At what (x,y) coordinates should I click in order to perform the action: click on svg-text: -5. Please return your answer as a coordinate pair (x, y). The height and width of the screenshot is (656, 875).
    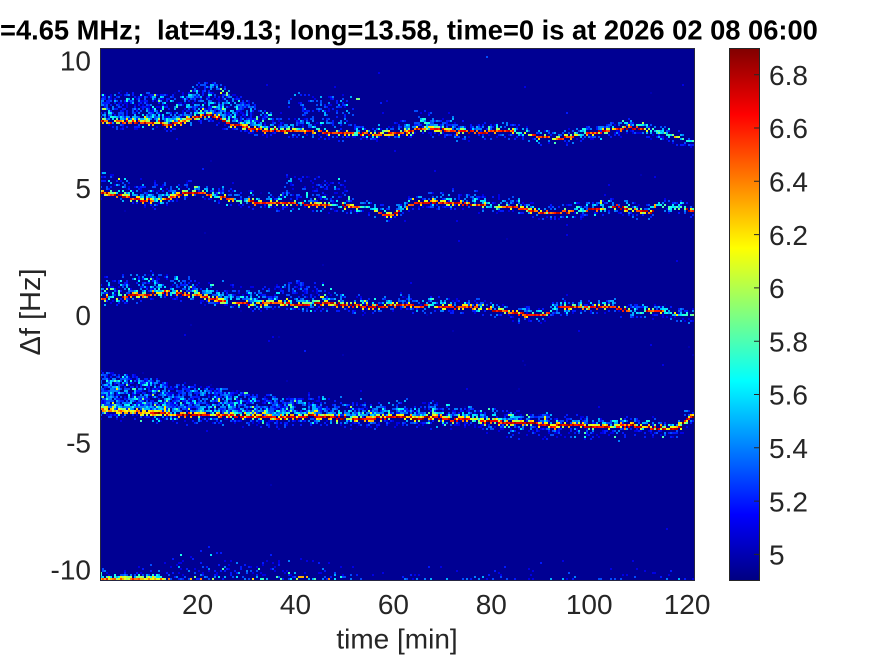
    Looking at the image, I should click on (78, 442).